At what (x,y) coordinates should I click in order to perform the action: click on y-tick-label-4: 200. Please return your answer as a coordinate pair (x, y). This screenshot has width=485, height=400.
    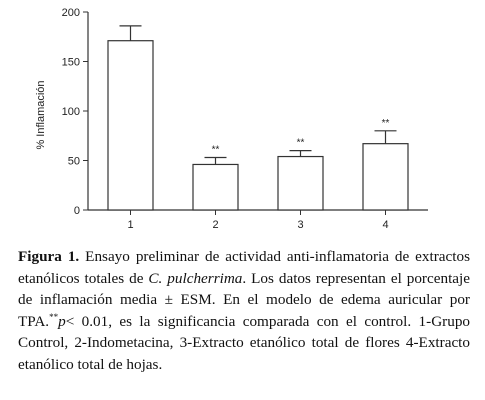
    Looking at the image, I should click on (71, 13).